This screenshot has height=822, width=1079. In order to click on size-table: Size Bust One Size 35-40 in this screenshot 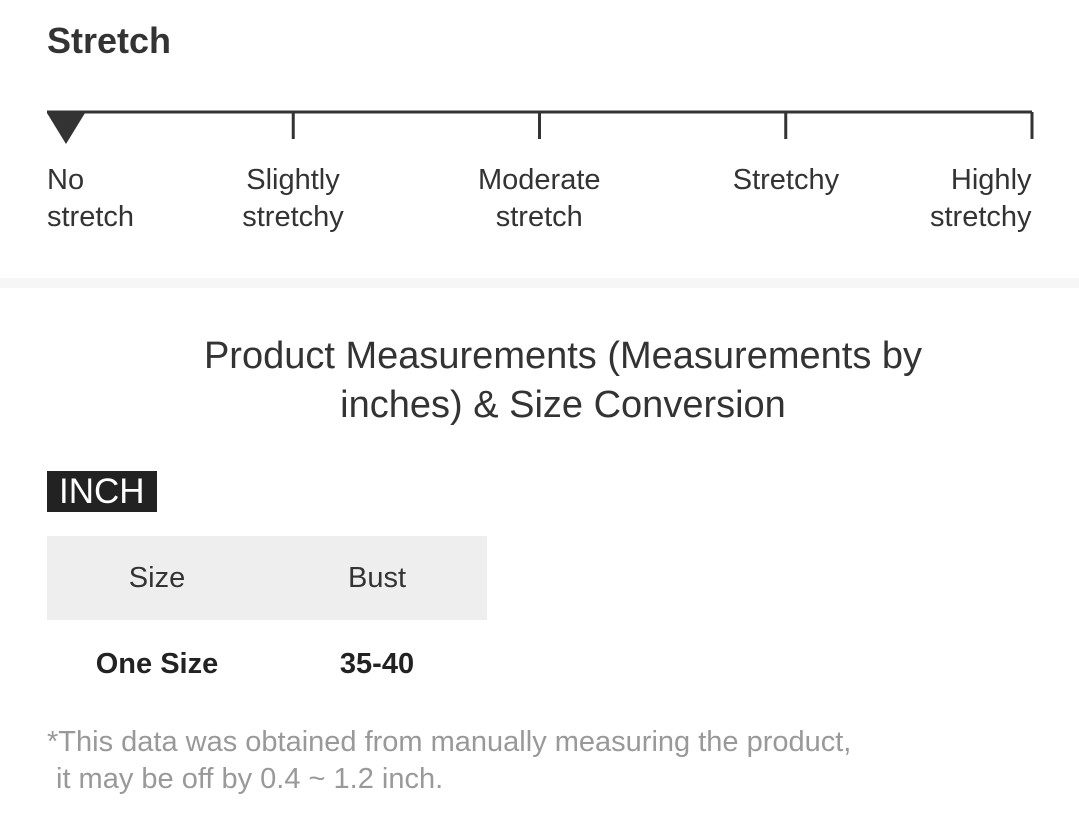, I will do `click(267, 622)`.